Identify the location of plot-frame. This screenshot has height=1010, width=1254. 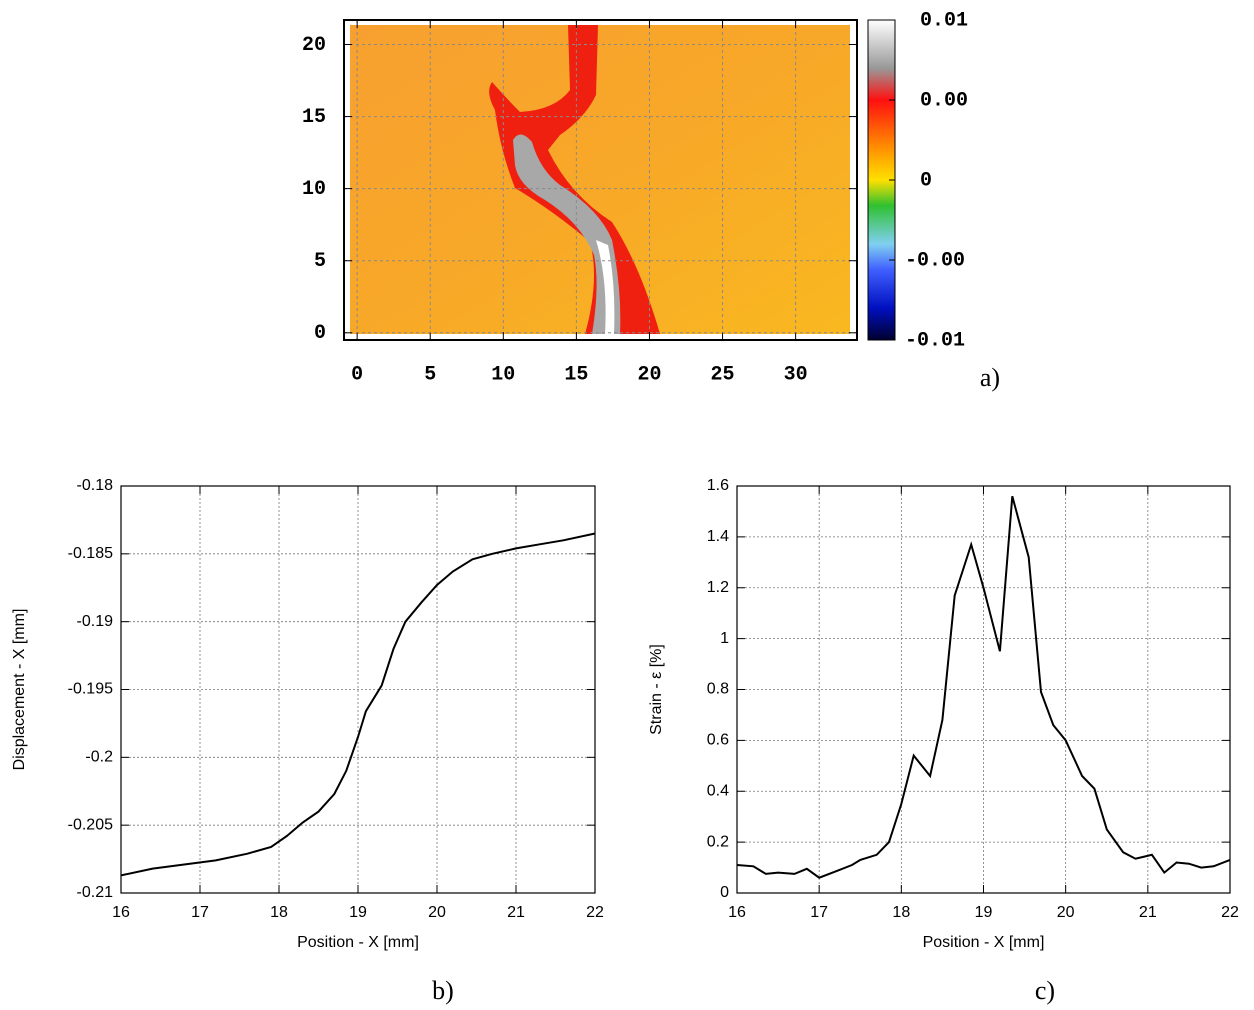
(600, 180).